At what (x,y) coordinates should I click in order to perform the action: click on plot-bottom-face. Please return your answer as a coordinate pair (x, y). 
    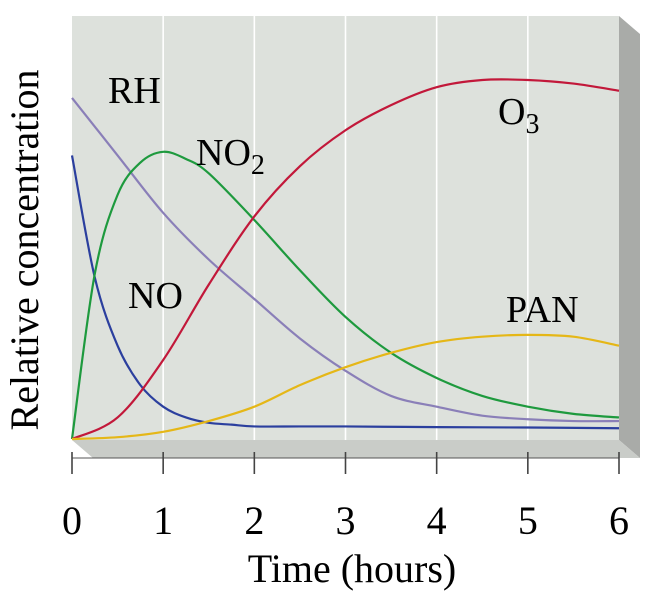
    Looking at the image, I should click on (356, 449).